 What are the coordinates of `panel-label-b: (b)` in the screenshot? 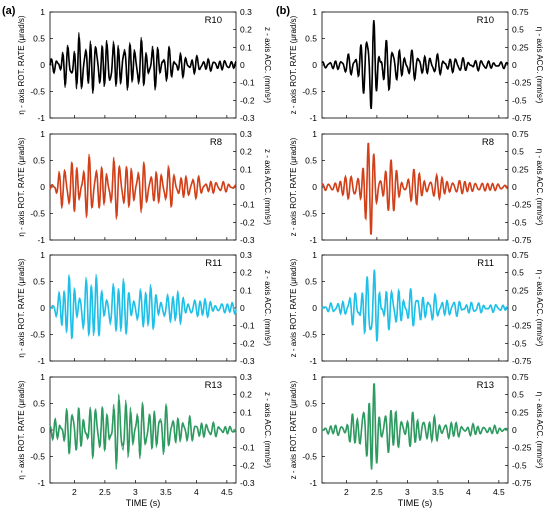 It's located at (283, 11).